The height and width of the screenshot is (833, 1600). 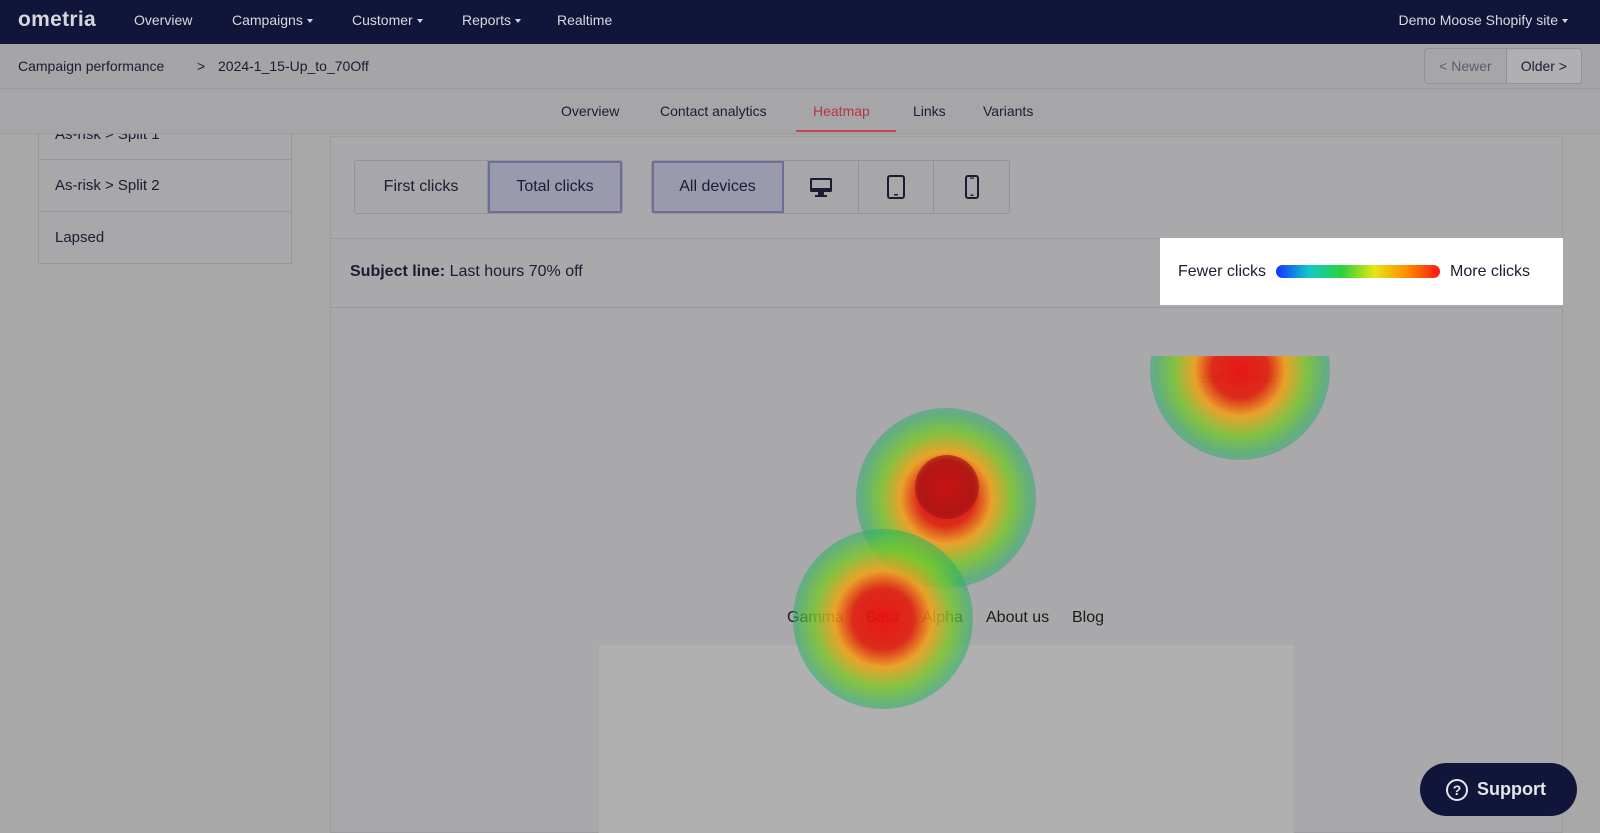 What do you see at coordinates (421, 187) in the screenshot?
I see `first-clicks-button: First clicks` at bounding box center [421, 187].